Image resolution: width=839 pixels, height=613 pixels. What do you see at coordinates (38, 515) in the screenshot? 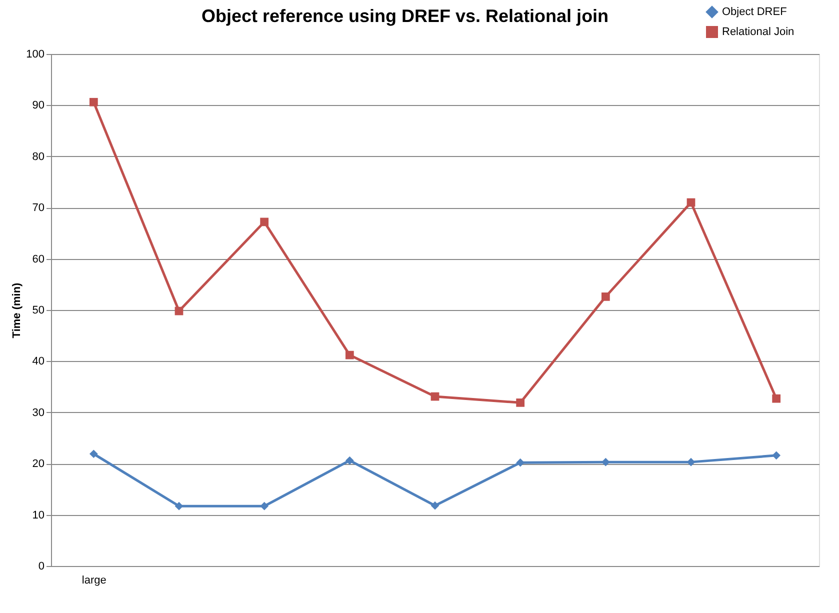
I see `y-tick-label: 10` at bounding box center [38, 515].